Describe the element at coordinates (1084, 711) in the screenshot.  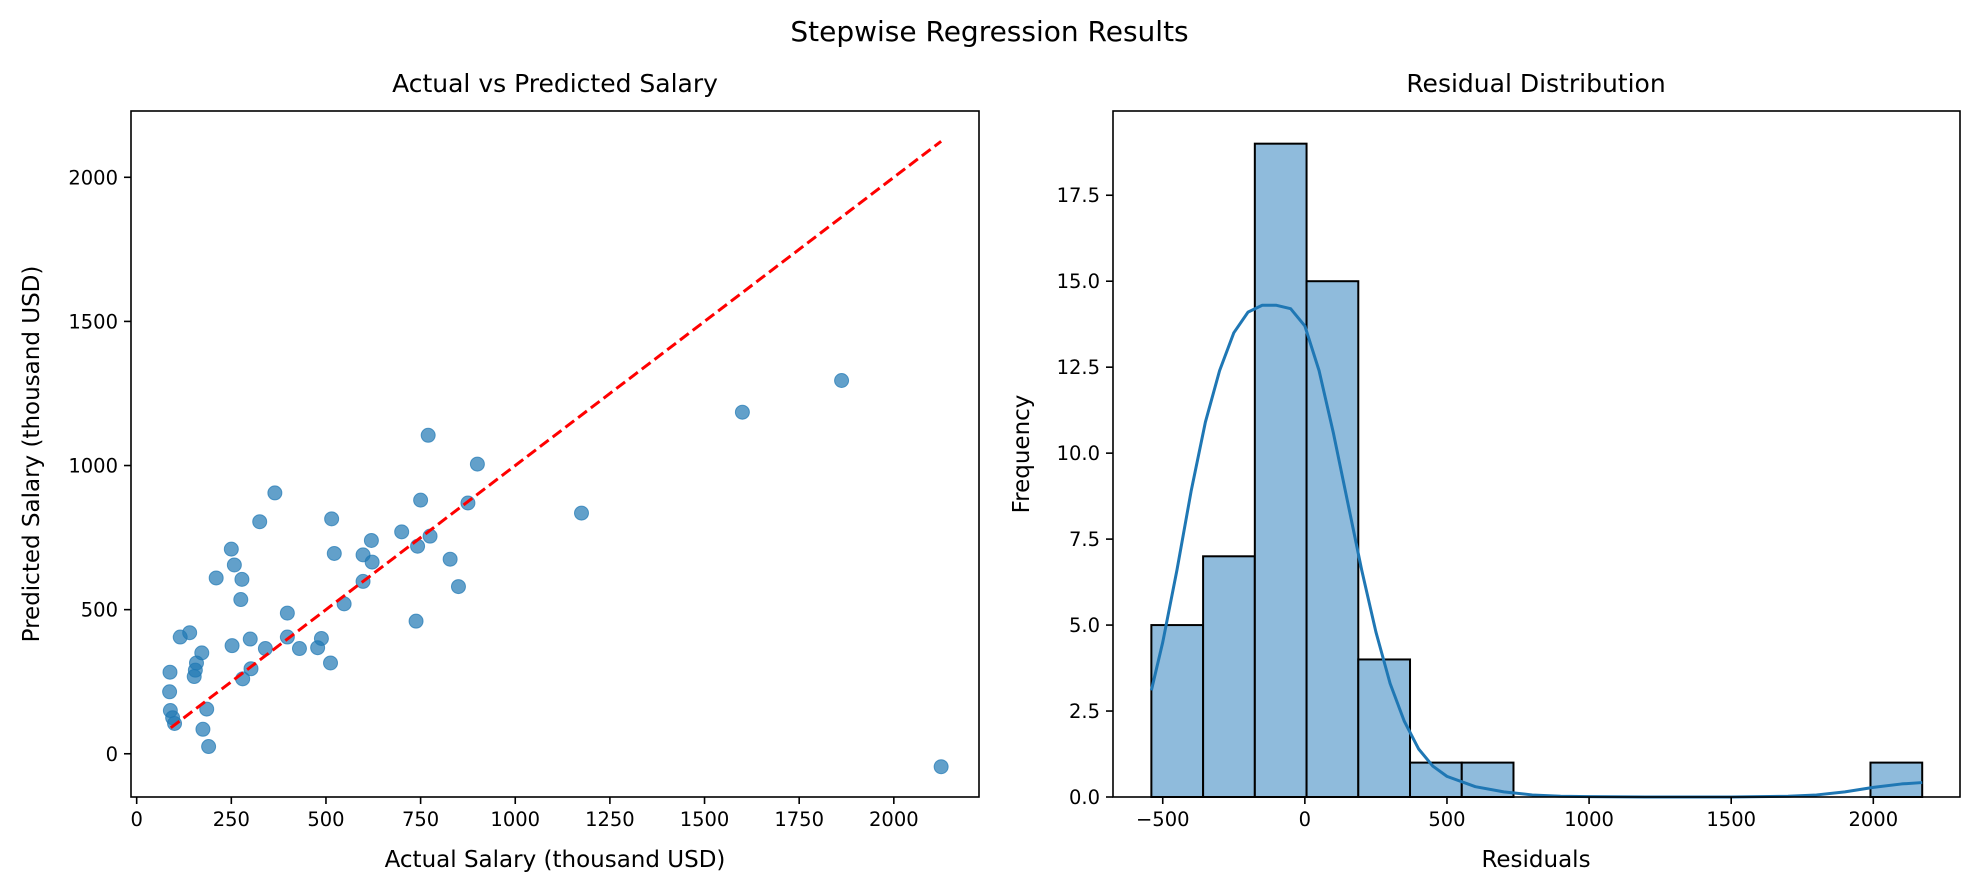
I see `histogram-ytick-label-1: 2.5` at that location.